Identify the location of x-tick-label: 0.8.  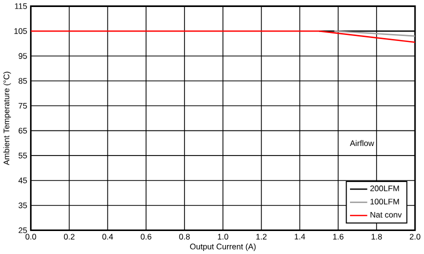
(184, 237).